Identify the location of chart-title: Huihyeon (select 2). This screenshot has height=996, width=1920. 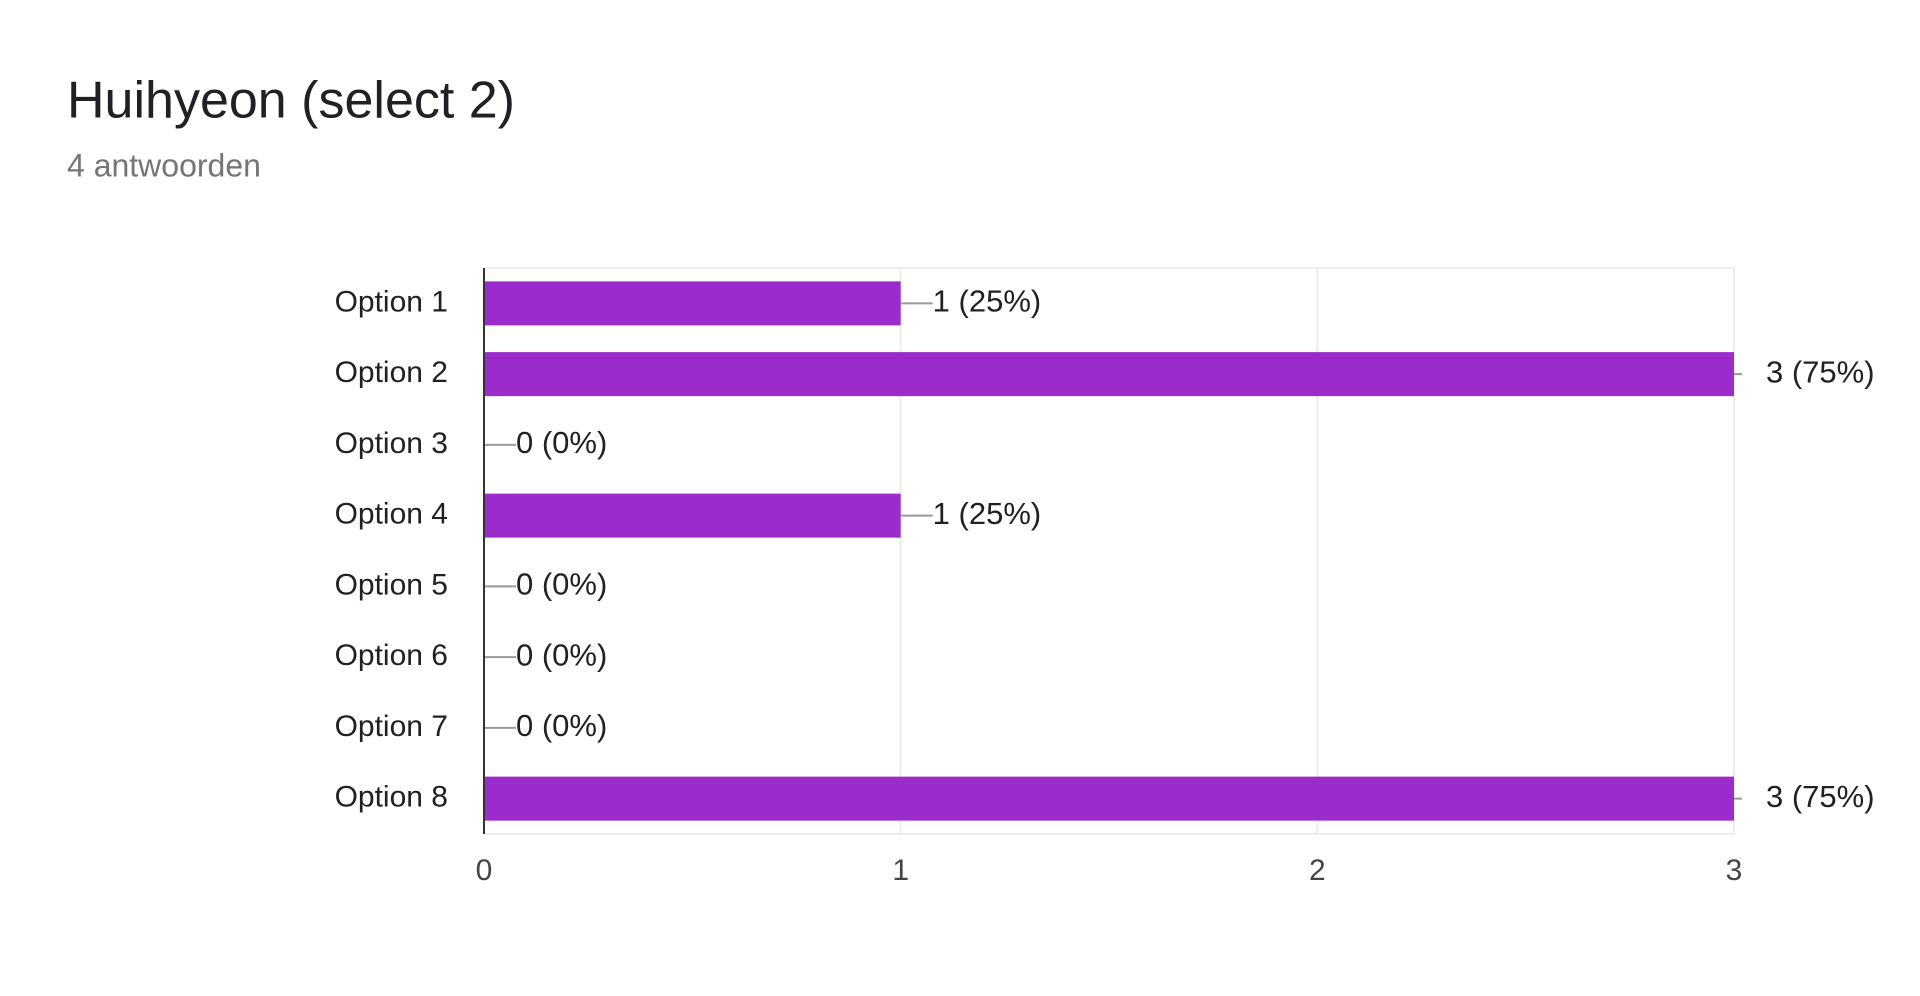
(291, 101).